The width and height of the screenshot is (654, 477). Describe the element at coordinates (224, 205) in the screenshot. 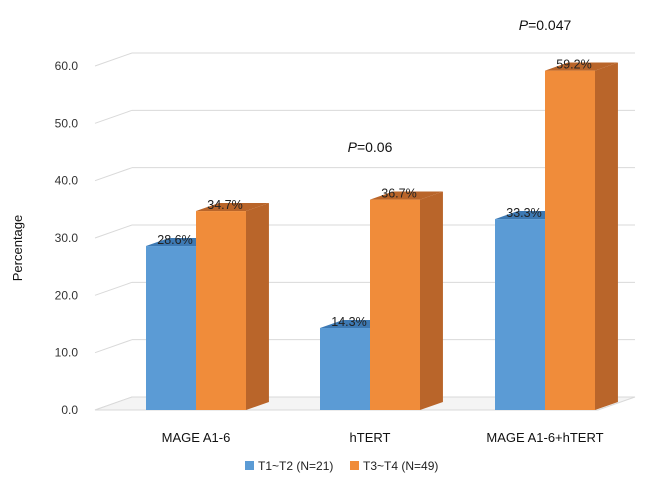

I see `data-label: 34.7%` at that location.